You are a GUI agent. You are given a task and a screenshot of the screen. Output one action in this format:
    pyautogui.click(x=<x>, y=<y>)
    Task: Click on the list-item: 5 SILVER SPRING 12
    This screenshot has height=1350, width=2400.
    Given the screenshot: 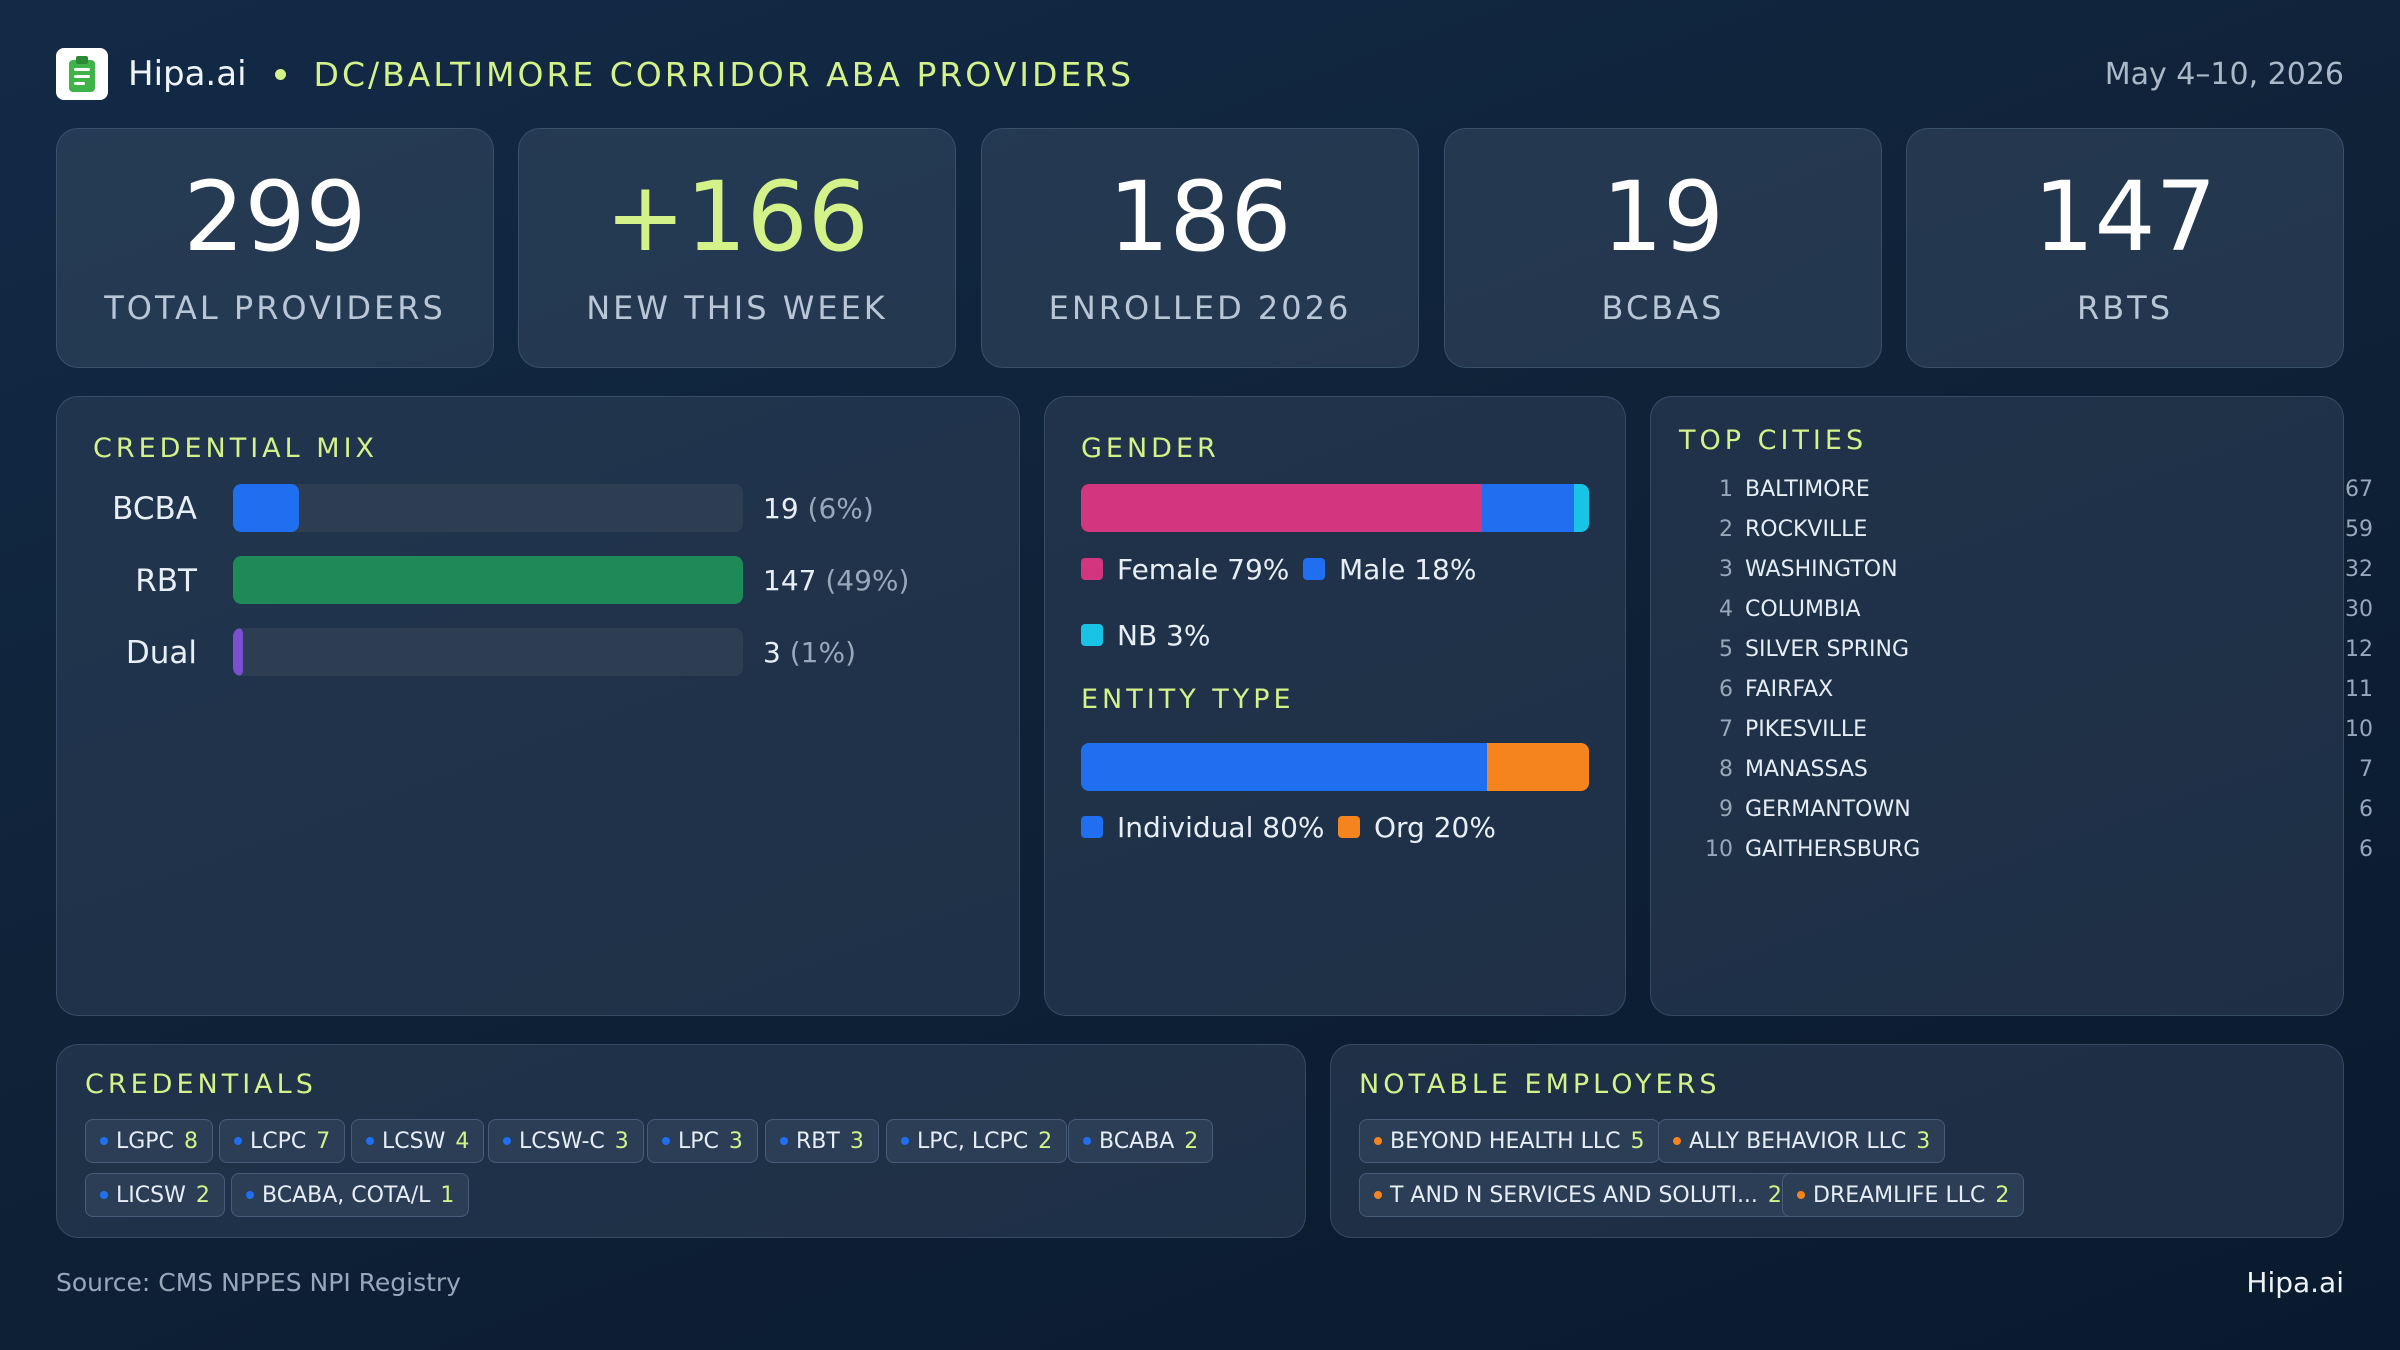 What is the action you would take?
    pyautogui.click(x=2046, y=649)
    